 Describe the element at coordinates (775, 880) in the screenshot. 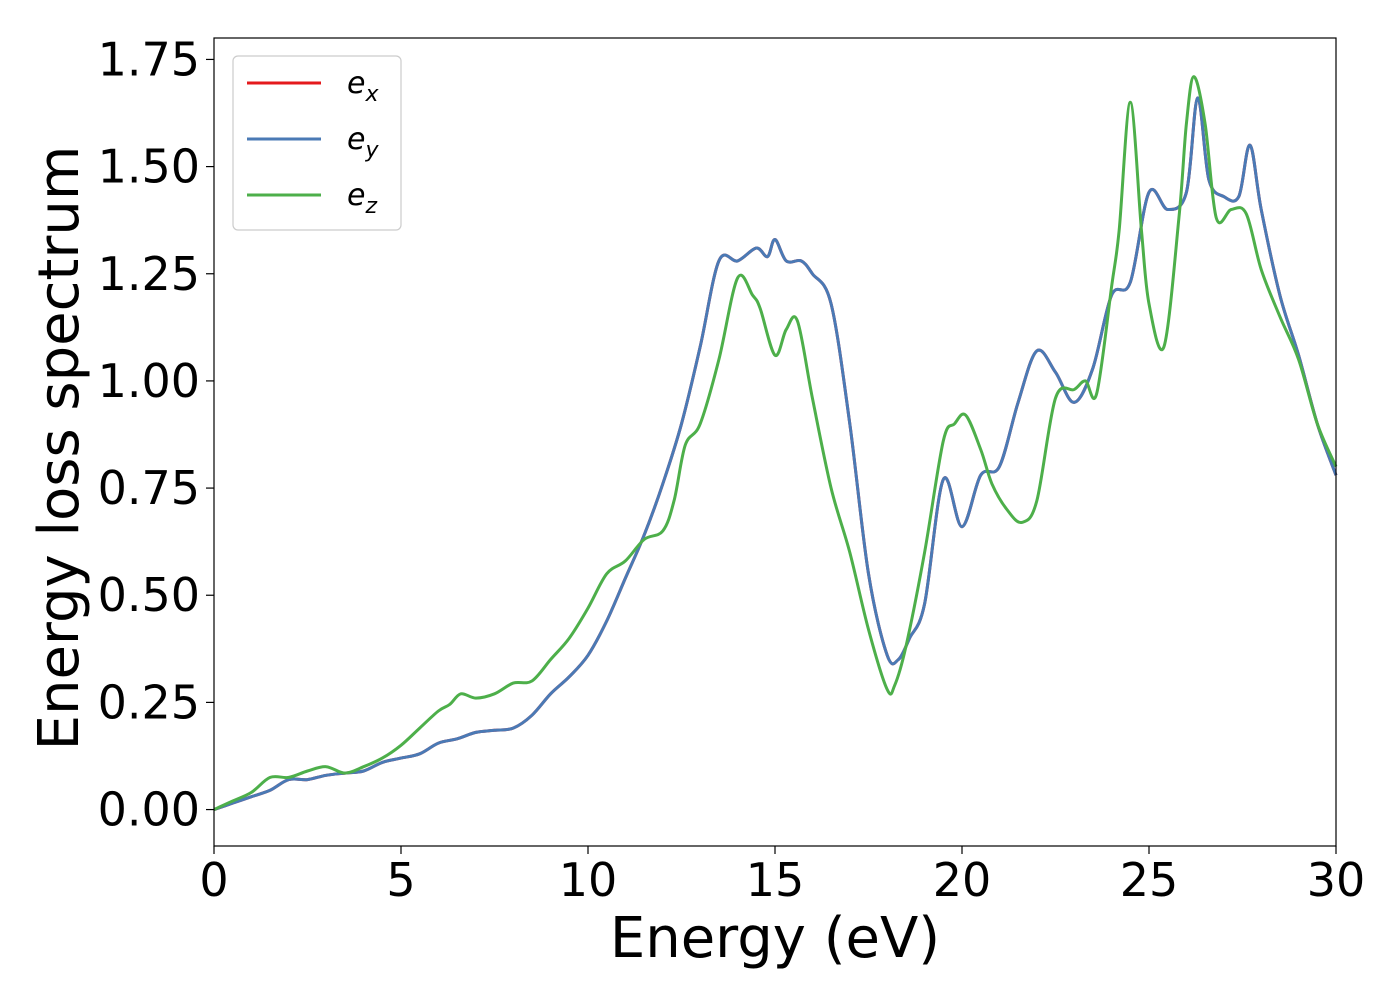

I see `x-tick-label: 15` at that location.